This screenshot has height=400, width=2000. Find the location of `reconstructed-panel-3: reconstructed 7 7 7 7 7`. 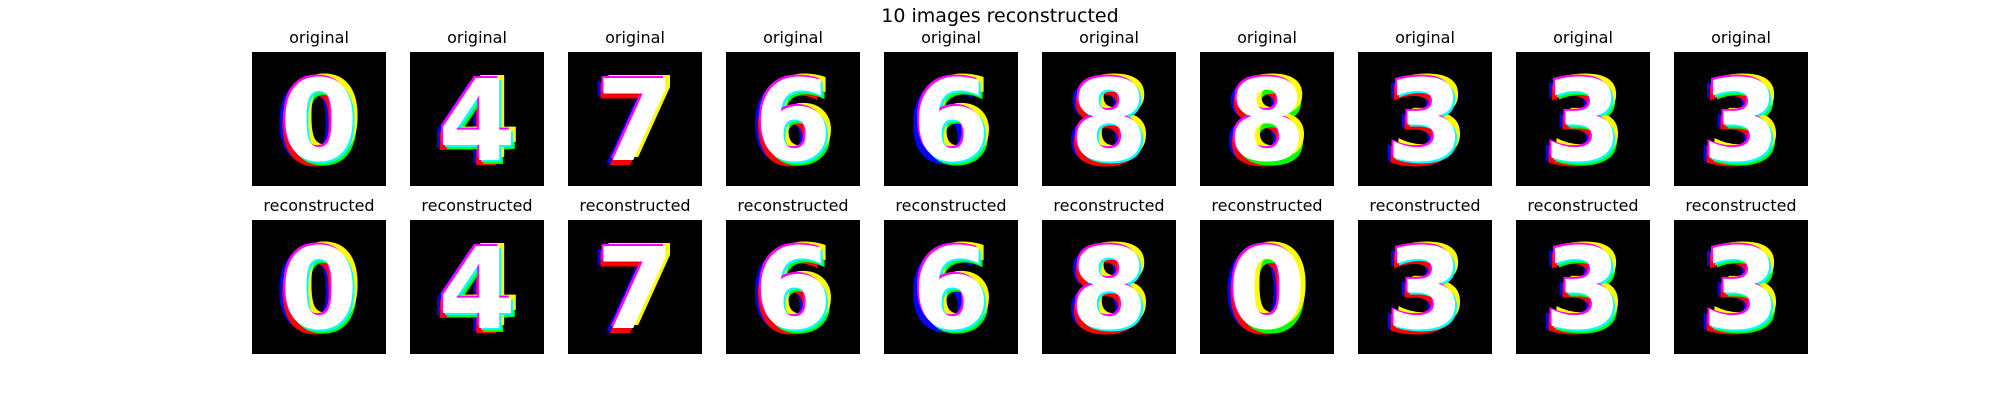

reconstructed-panel-3: reconstructed 7 7 7 7 7 is located at coordinates (635, 275).